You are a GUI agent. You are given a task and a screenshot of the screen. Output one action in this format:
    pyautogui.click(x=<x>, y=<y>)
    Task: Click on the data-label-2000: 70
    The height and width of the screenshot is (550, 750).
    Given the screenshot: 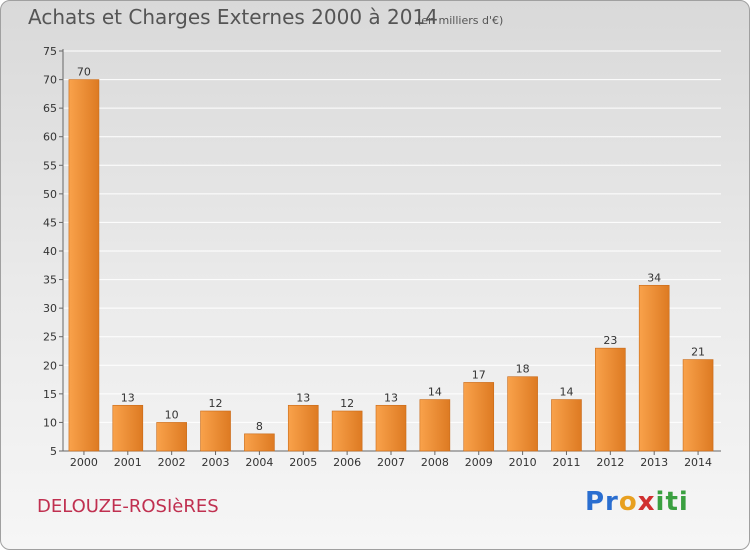 What is the action you would take?
    pyautogui.click(x=84, y=72)
    